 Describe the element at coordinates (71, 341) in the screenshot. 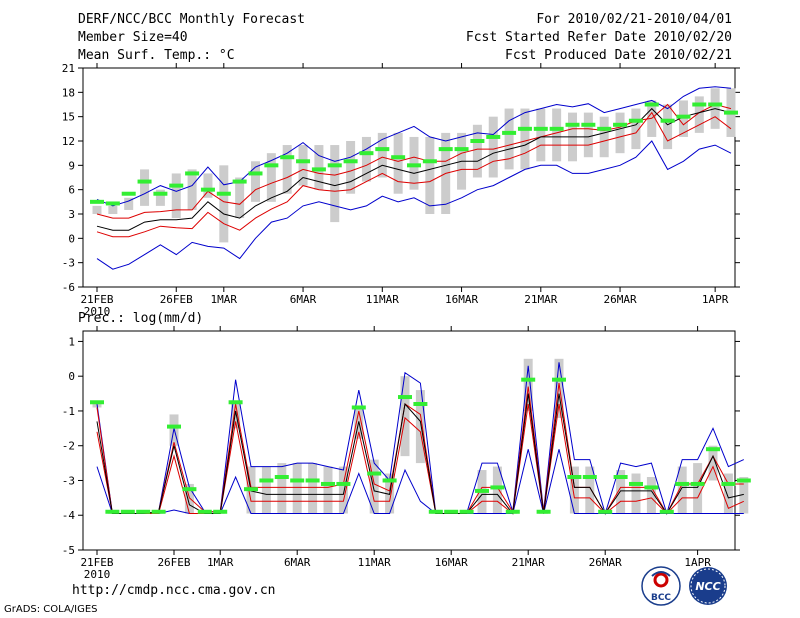

I see `prec-y-tick-label: 1` at that location.